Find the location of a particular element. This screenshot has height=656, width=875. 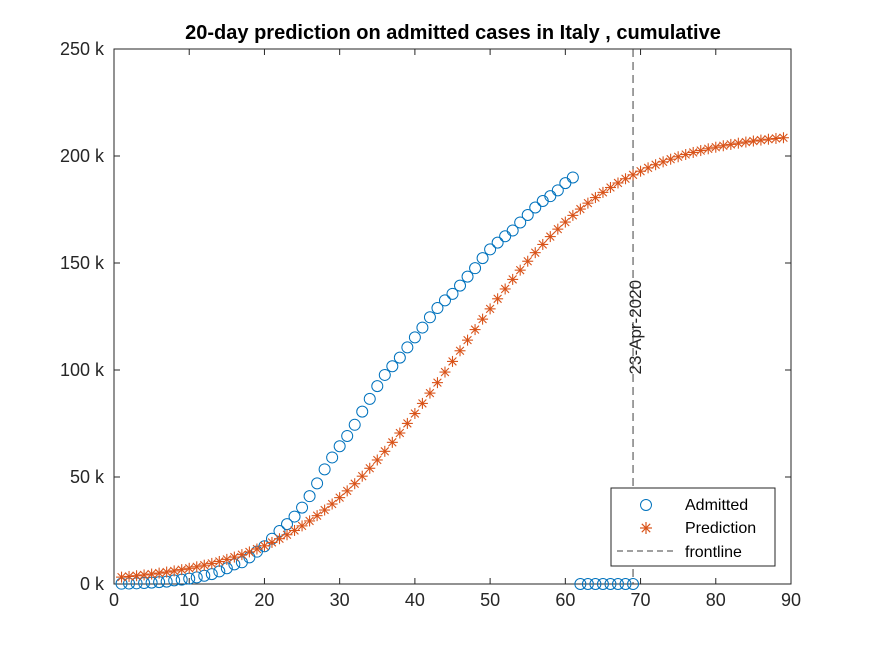

x-tick-label: 90 is located at coordinates (791, 600).